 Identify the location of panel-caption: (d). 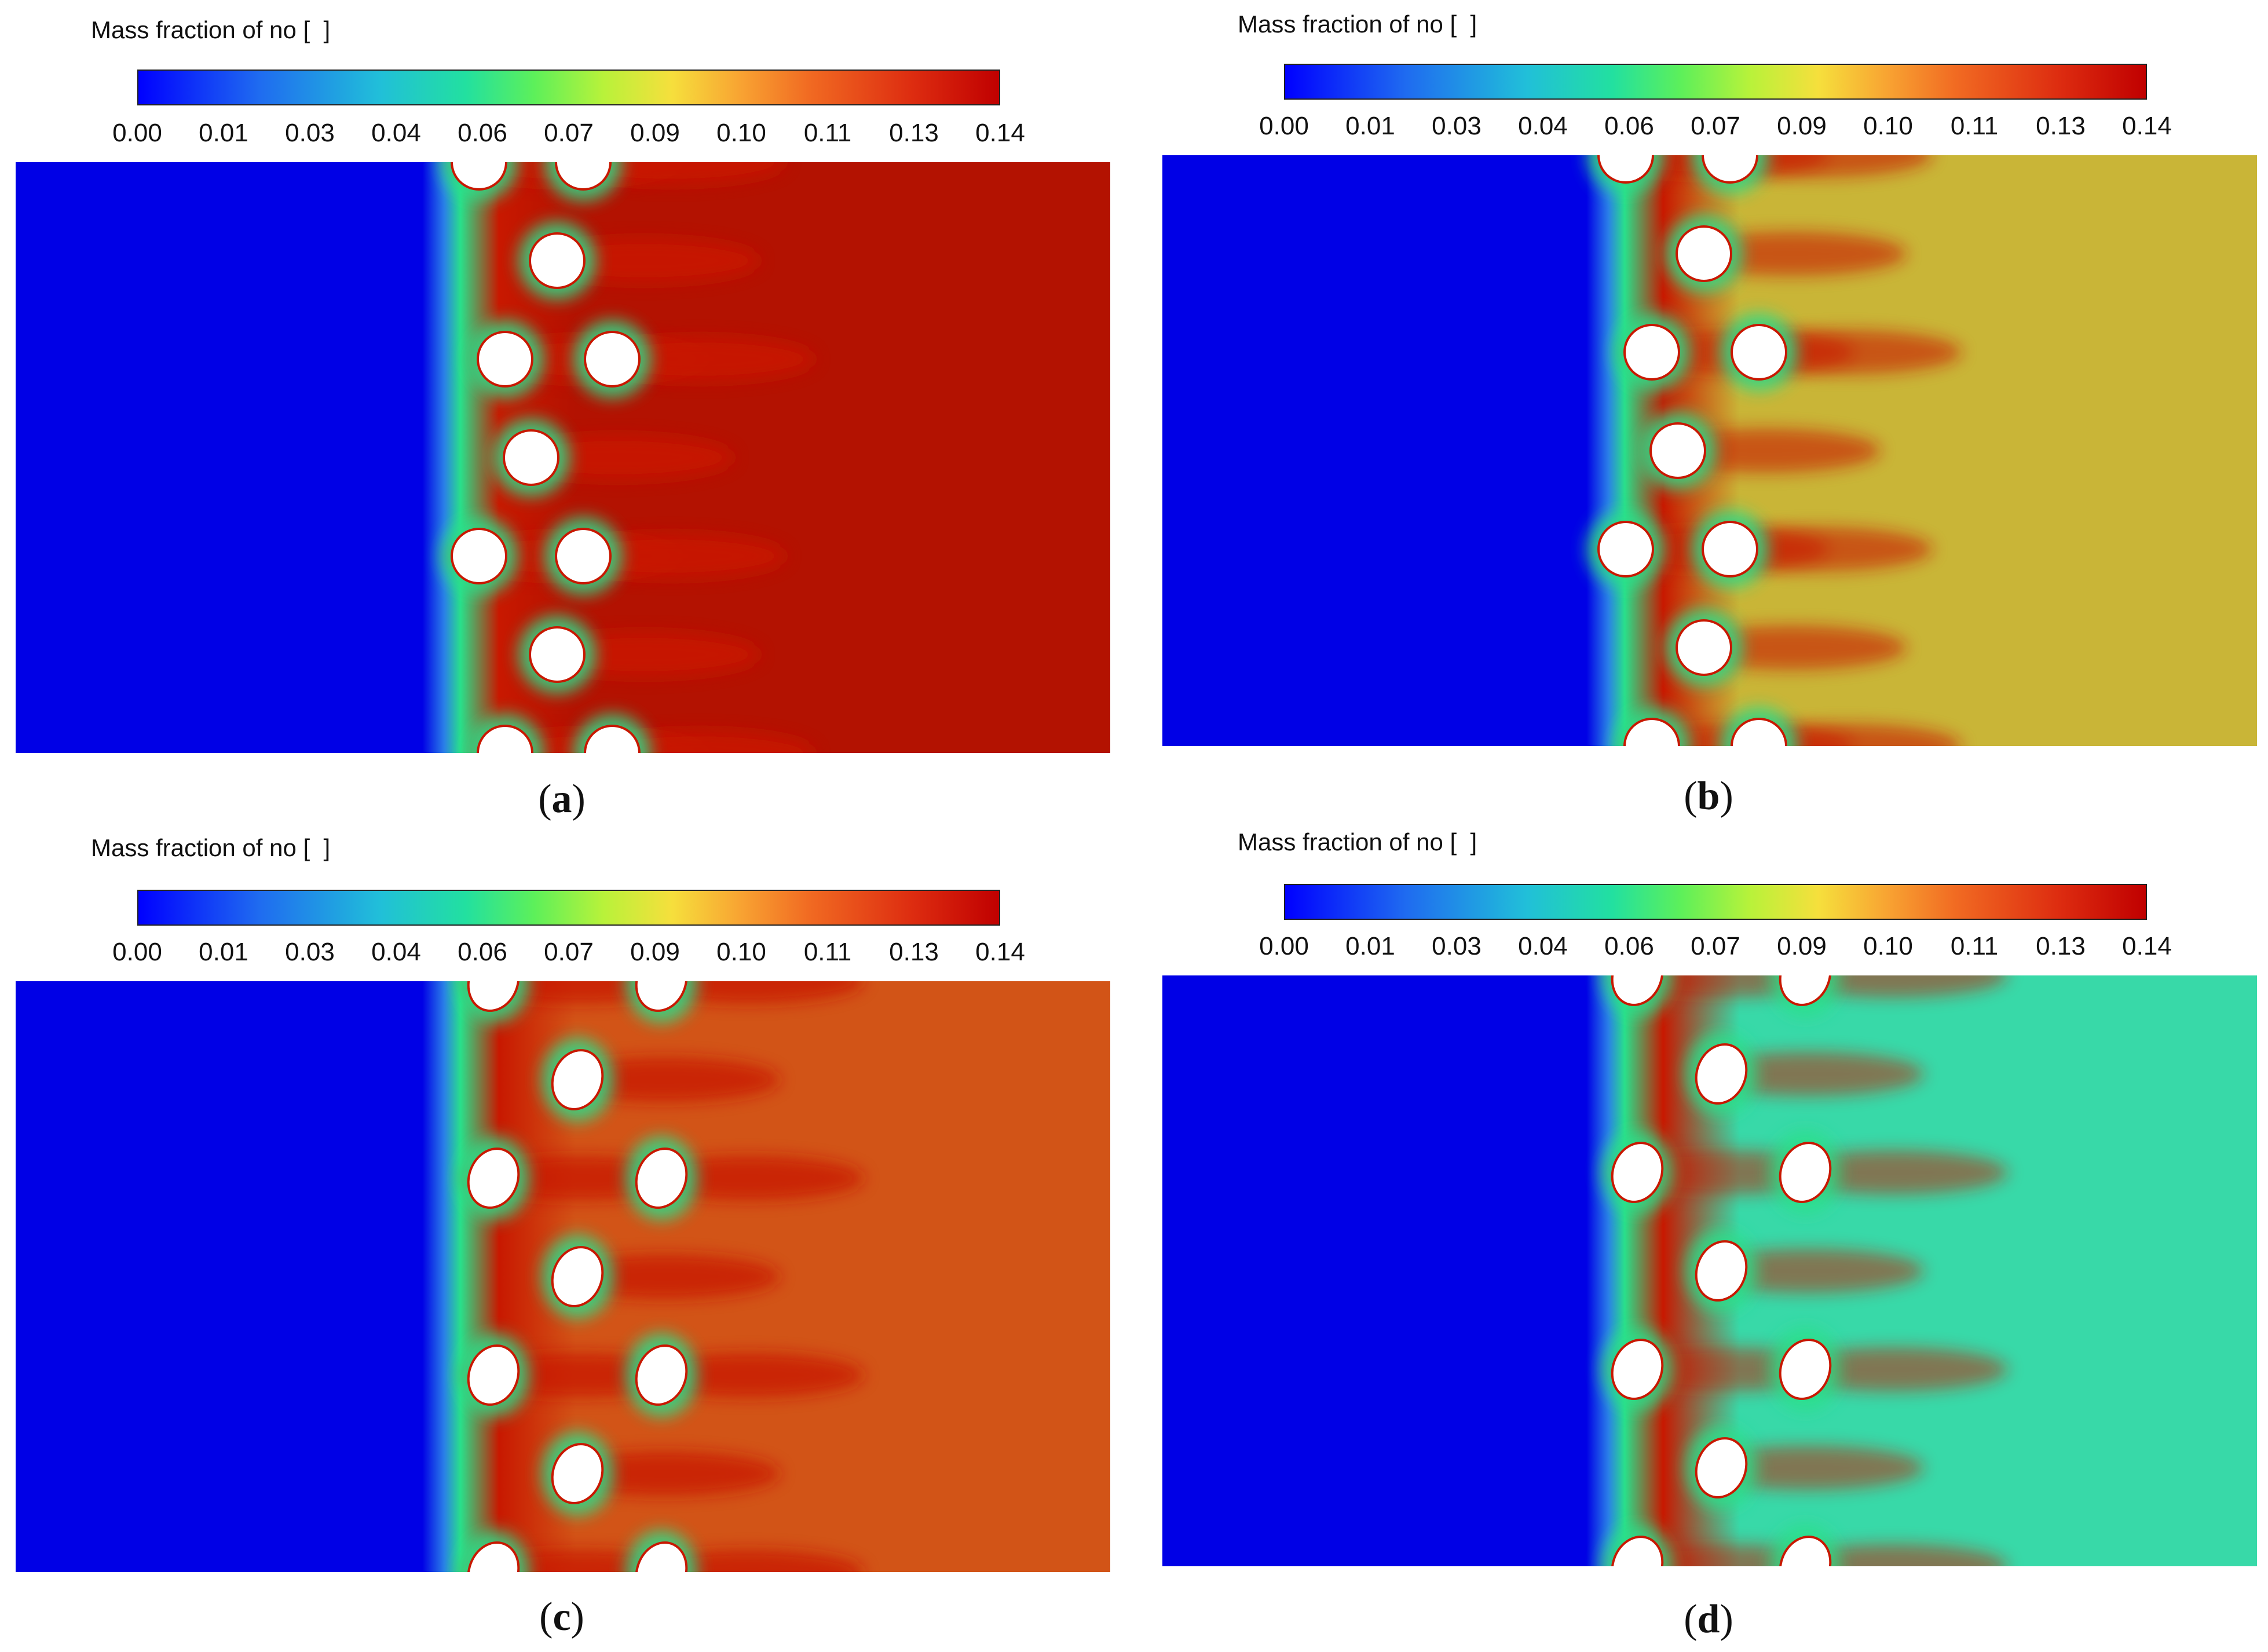
(1708, 1619).